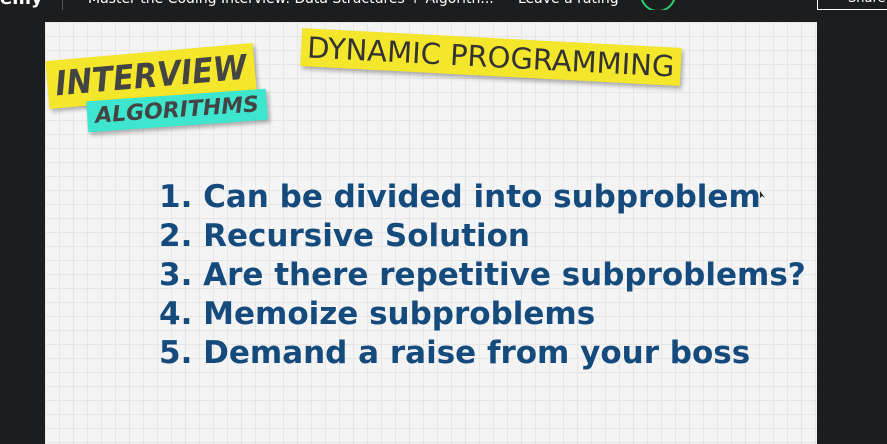 Image resolution: width=887 pixels, height=444 pixels. What do you see at coordinates (658, 5) in the screenshot?
I see `progress-icon` at bounding box center [658, 5].